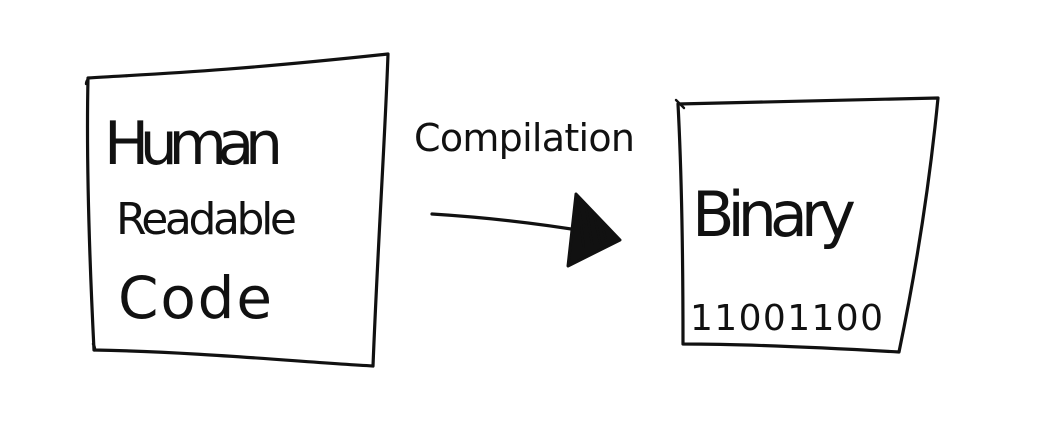 Image resolution: width=1039 pixels, height=421 pixels. I want to click on arrow-head-scribble, so click(590, 224).